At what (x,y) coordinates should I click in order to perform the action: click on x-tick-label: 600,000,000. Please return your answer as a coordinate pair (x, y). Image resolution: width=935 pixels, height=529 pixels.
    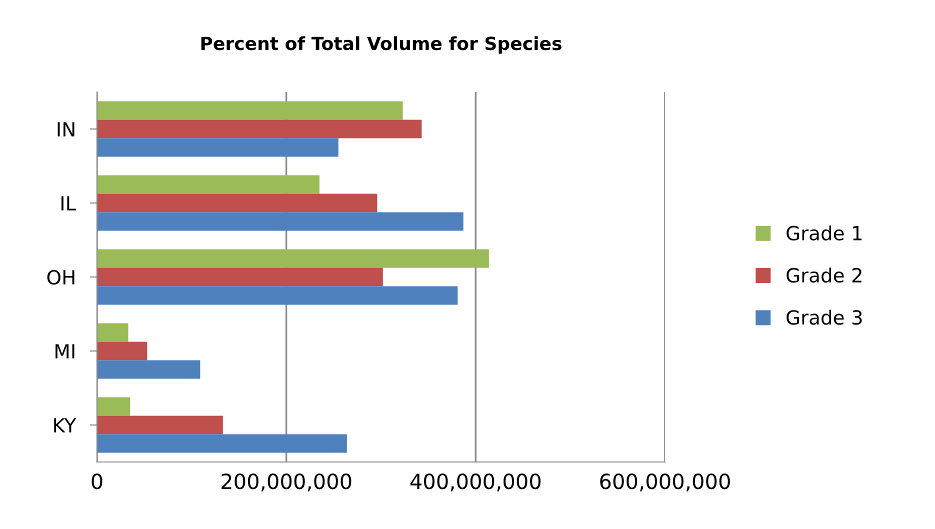
    Looking at the image, I should click on (665, 482).